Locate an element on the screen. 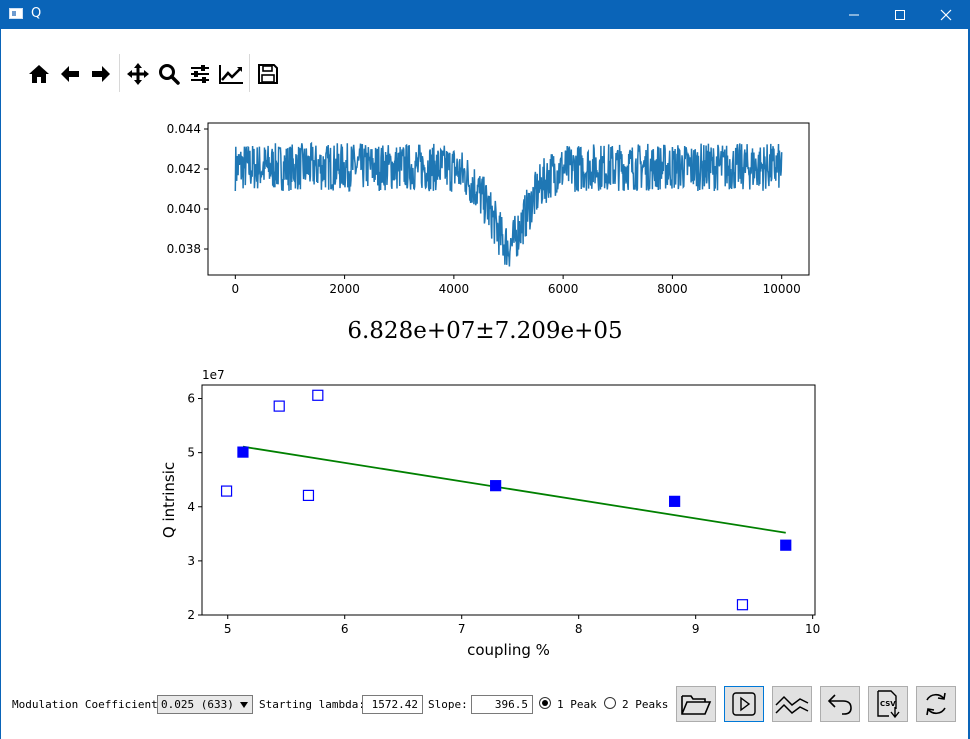 The image size is (970, 739). save-button is located at coordinates (268, 74).